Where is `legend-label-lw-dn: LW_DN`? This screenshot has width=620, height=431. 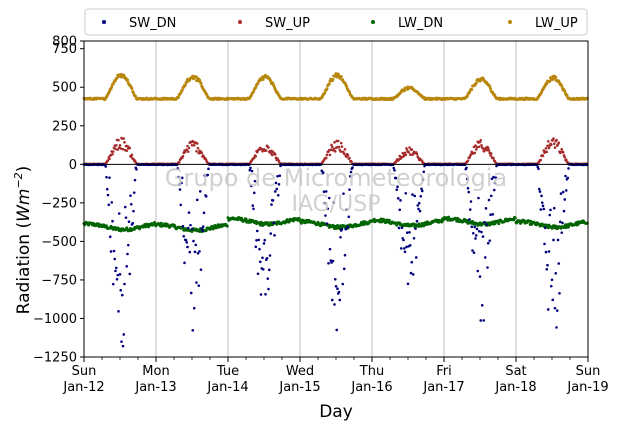 legend-label-lw-dn: LW_DN is located at coordinates (420, 23).